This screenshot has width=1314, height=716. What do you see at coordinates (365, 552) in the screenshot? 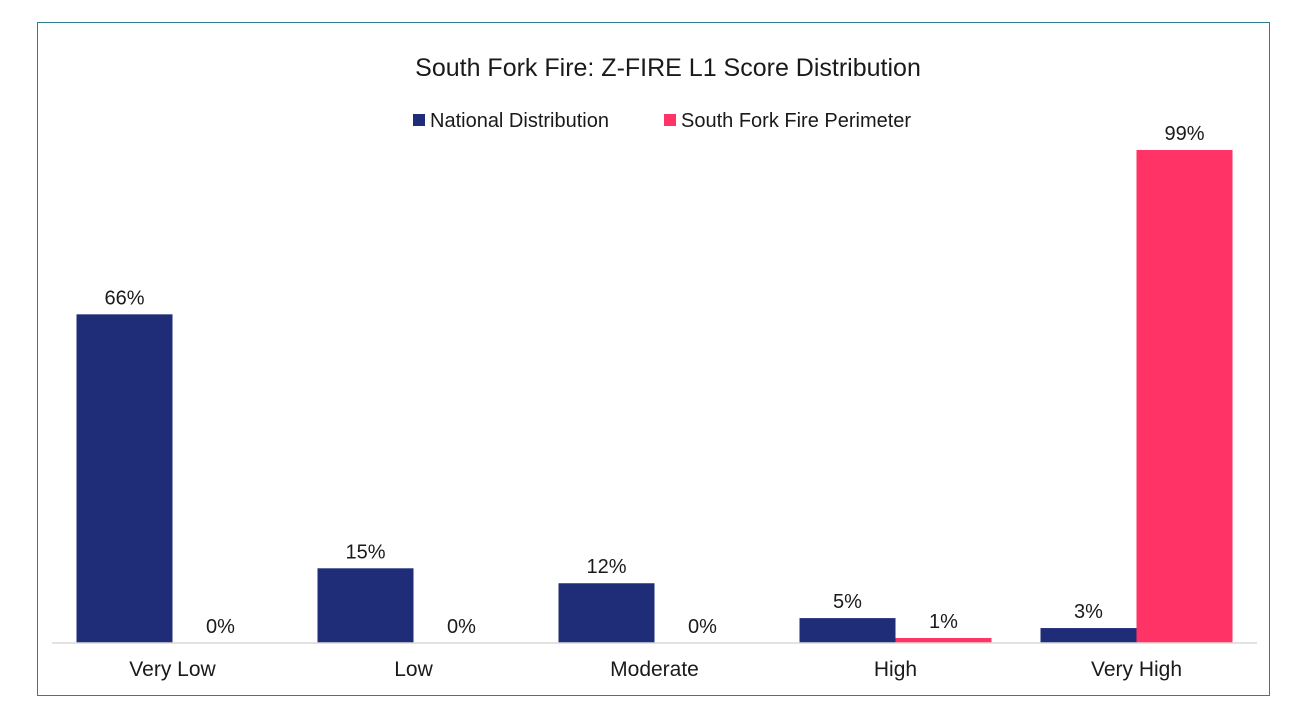
I see `data-label-national-distribution-low: 15%` at bounding box center [365, 552].